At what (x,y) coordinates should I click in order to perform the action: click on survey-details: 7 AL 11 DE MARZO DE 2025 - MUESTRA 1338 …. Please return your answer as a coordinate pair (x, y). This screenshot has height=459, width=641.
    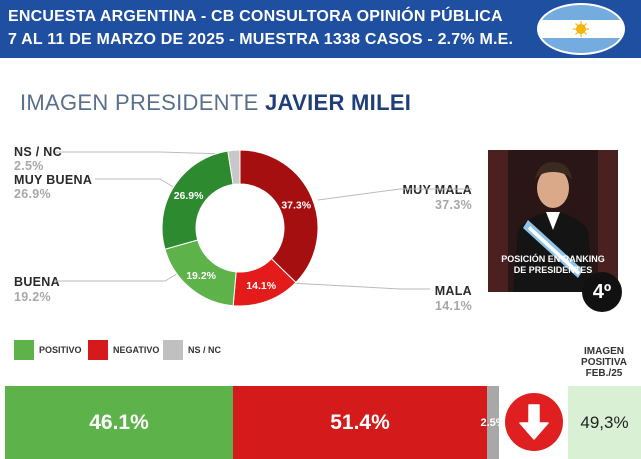
    Looking at the image, I should click on (261, 39).